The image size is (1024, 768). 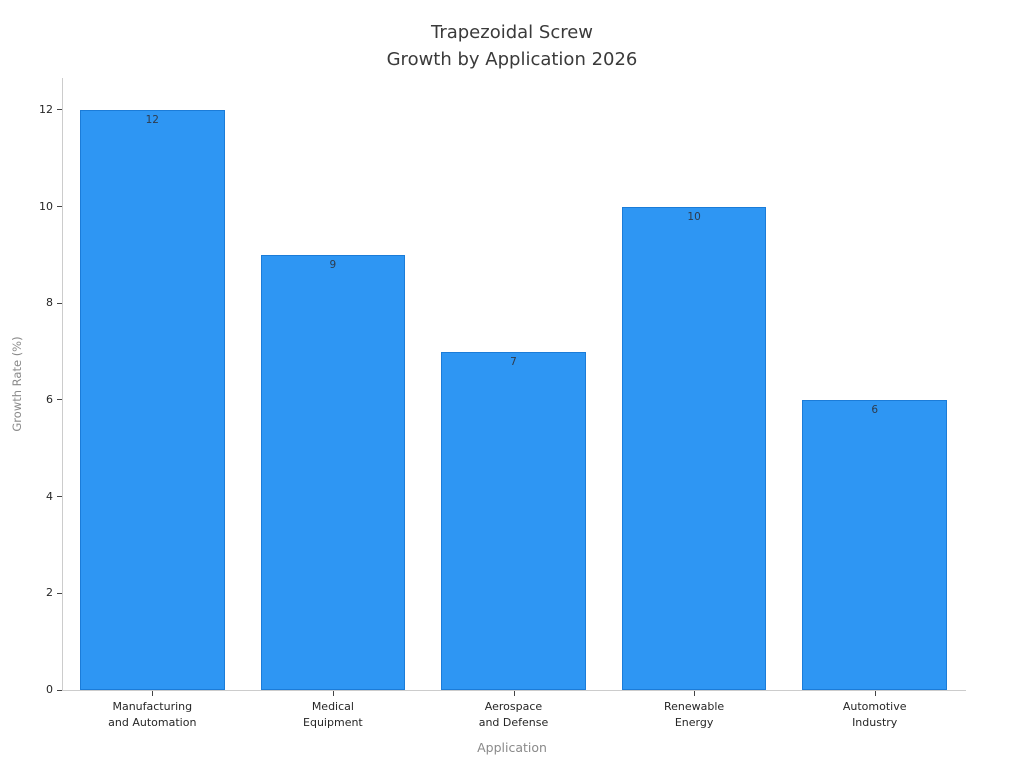 I want to click on y-axis-line, so click(x=62, y=384).